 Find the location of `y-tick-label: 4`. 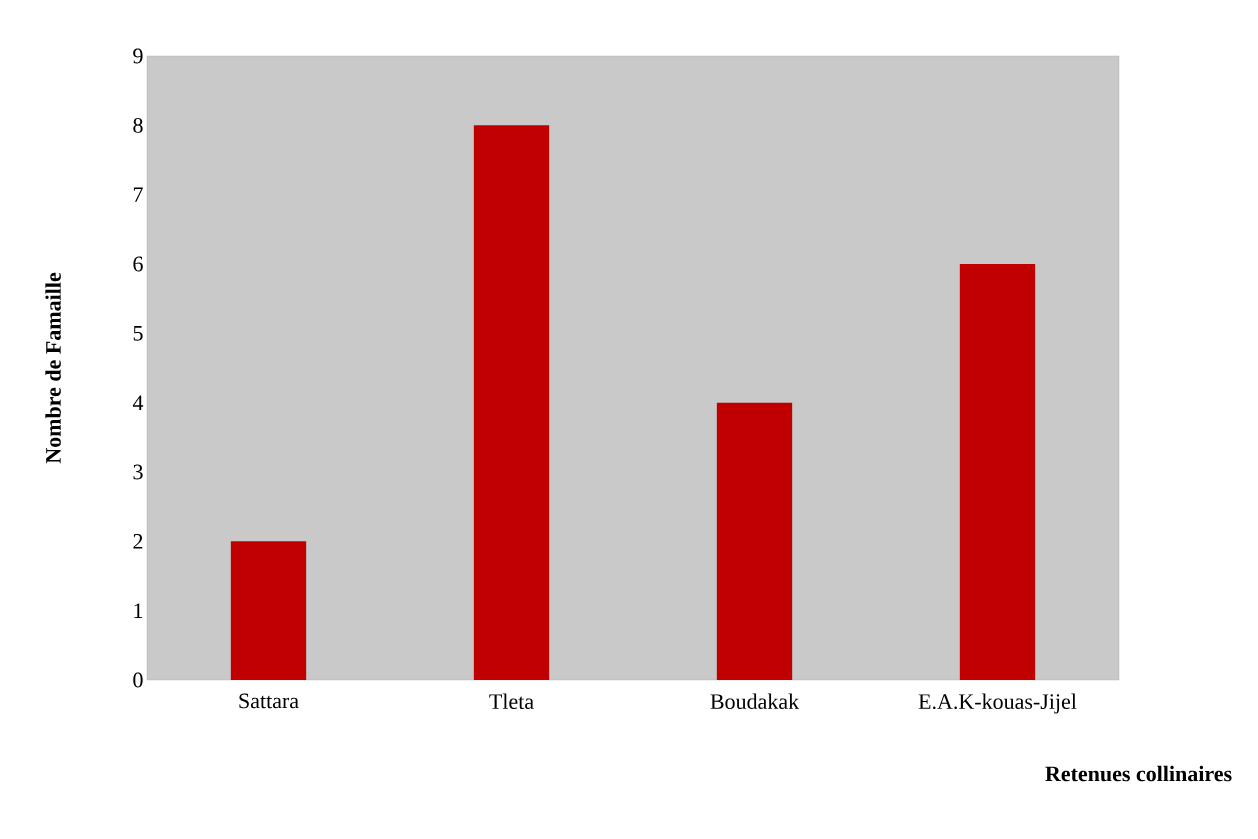

y-tick-label: 4 is located at coordinates (138, 402).